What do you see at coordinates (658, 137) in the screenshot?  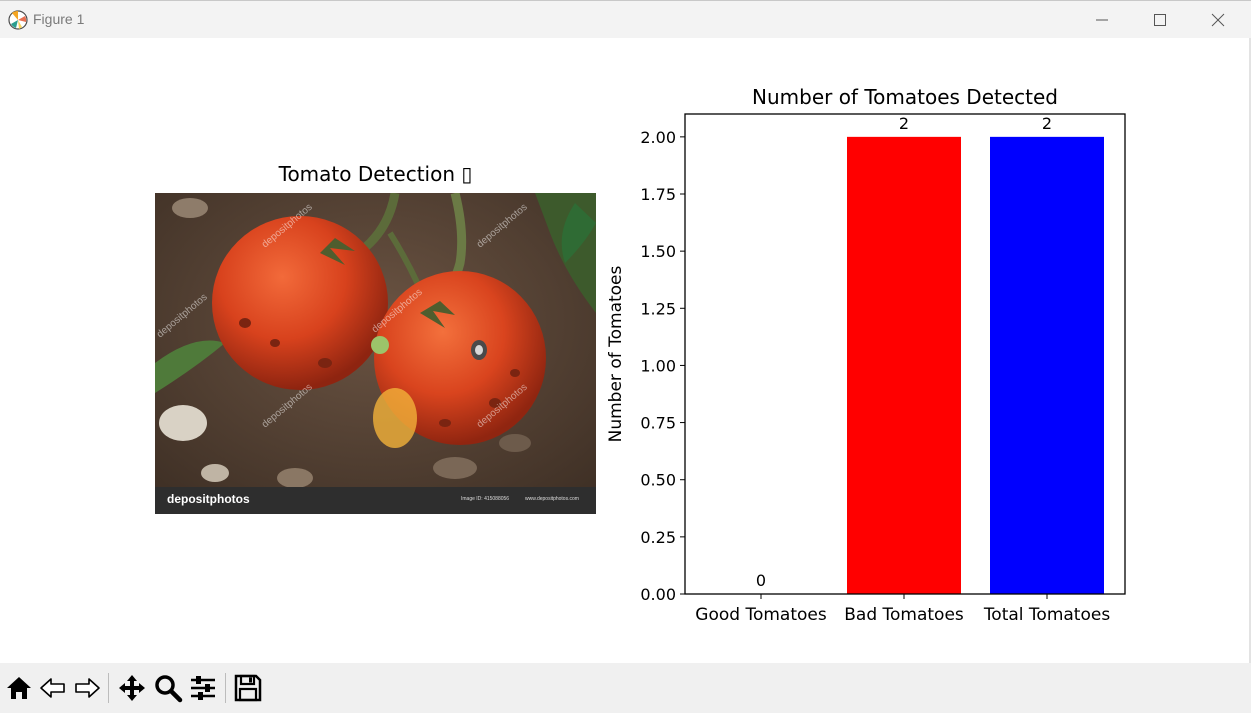 I see `y-tick-label: 2.00` at bounding box center [658, 137].